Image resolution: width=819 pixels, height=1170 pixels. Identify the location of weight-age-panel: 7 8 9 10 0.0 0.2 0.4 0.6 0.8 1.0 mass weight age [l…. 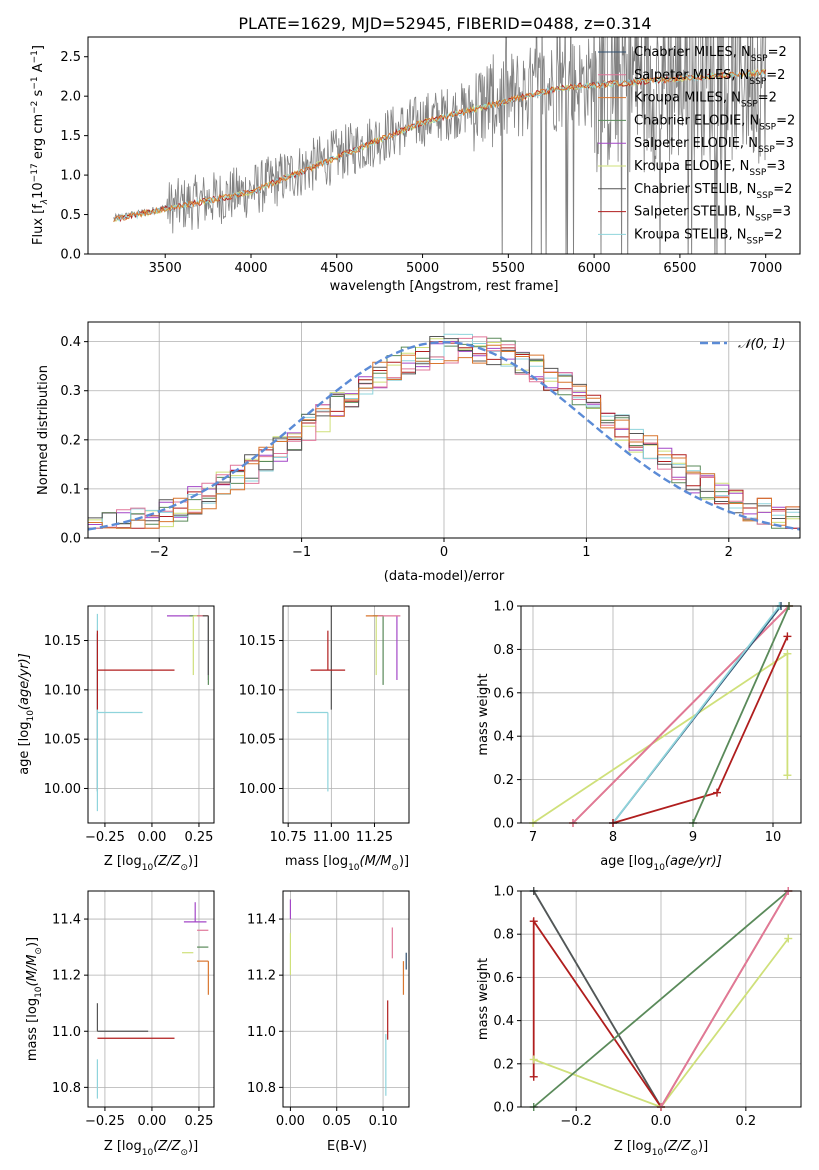
(639, 736).